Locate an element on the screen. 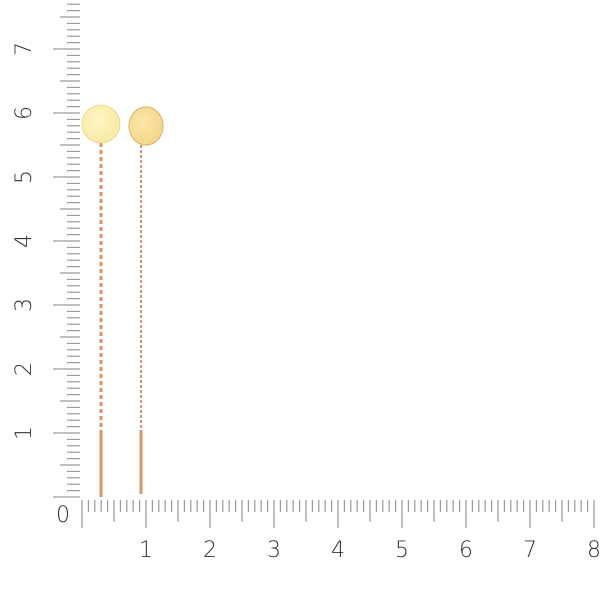 Image resolution: width=600 pixels, height=600 pixels. ruler-x-label: 5 is located at coordinates (402, 550).